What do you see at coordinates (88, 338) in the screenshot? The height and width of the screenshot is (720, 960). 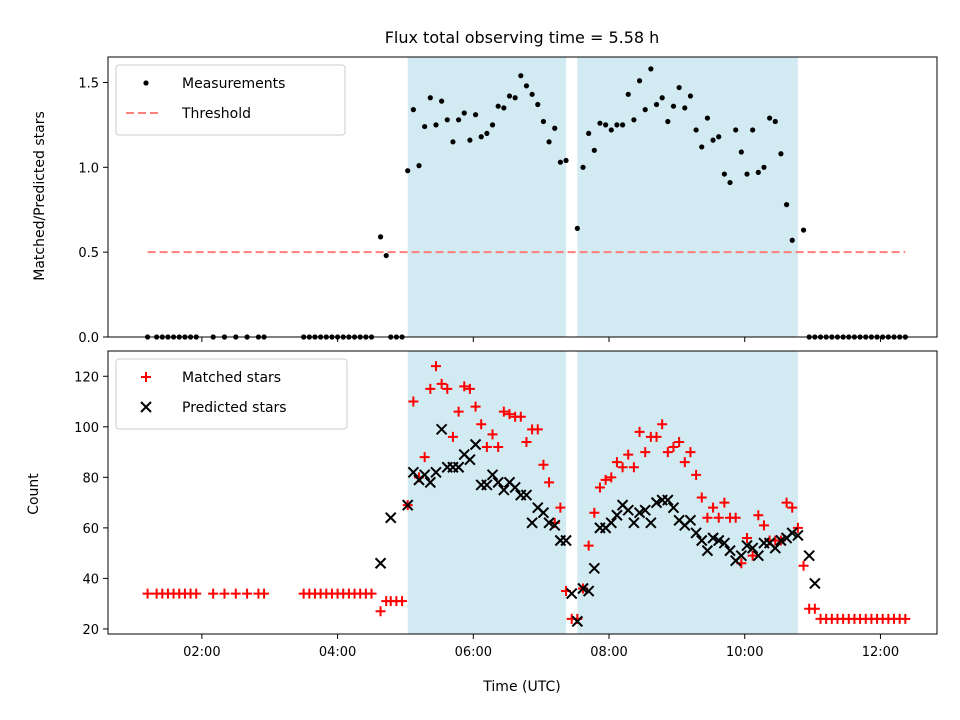 I see `top-y-tick-label-0: 0.0` at bounding box center [88, 338].